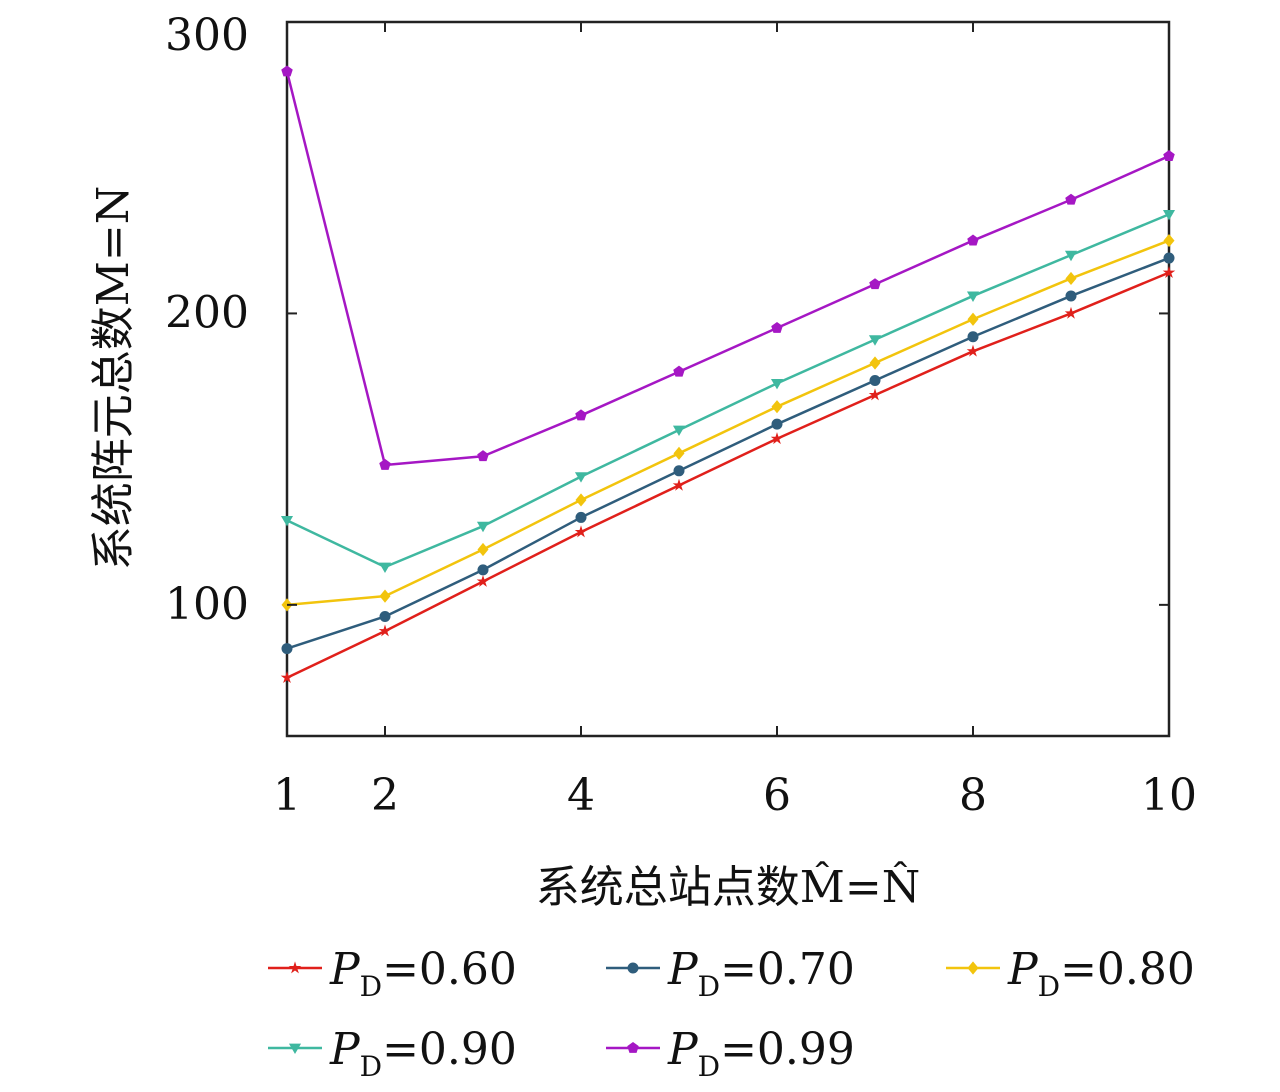 This screenshot has height=1092, width=1280. Describe the element at coordinates (423, 973) in the screenshot. I see `legend-label: PD=0.60` at that location.